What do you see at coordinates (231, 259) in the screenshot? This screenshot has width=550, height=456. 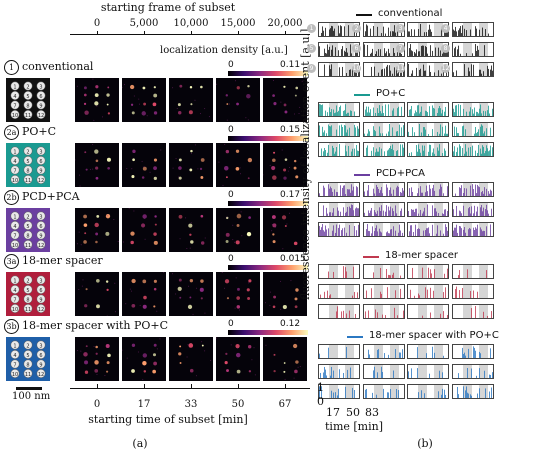 I see `colorbar-min: 0` at bounding box center [231, 259].